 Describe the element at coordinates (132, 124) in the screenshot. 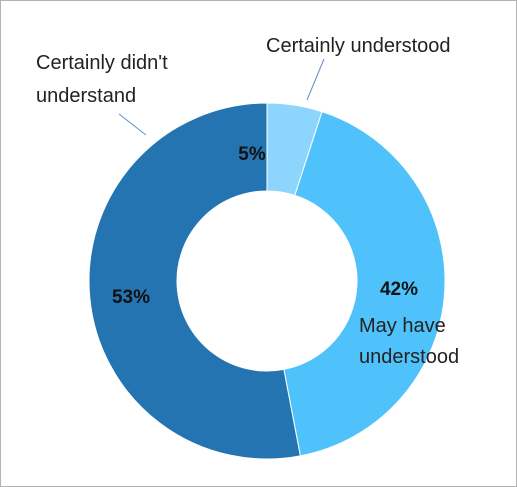

I see `leader-line-certainly-didnt-understand` at that location.